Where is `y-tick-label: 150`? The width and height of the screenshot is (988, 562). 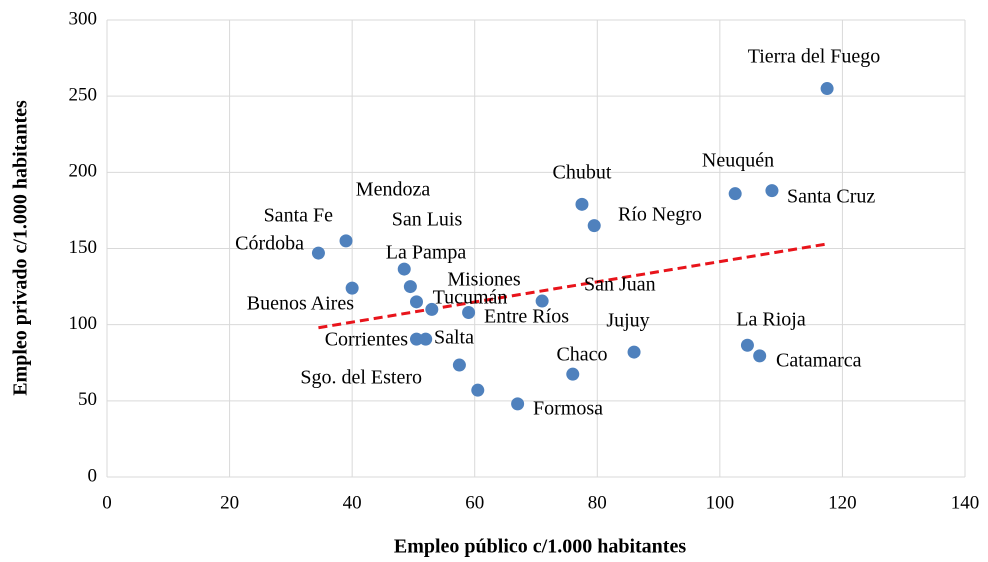 y-tick-label: 150 is located at coordinates (83, 247).